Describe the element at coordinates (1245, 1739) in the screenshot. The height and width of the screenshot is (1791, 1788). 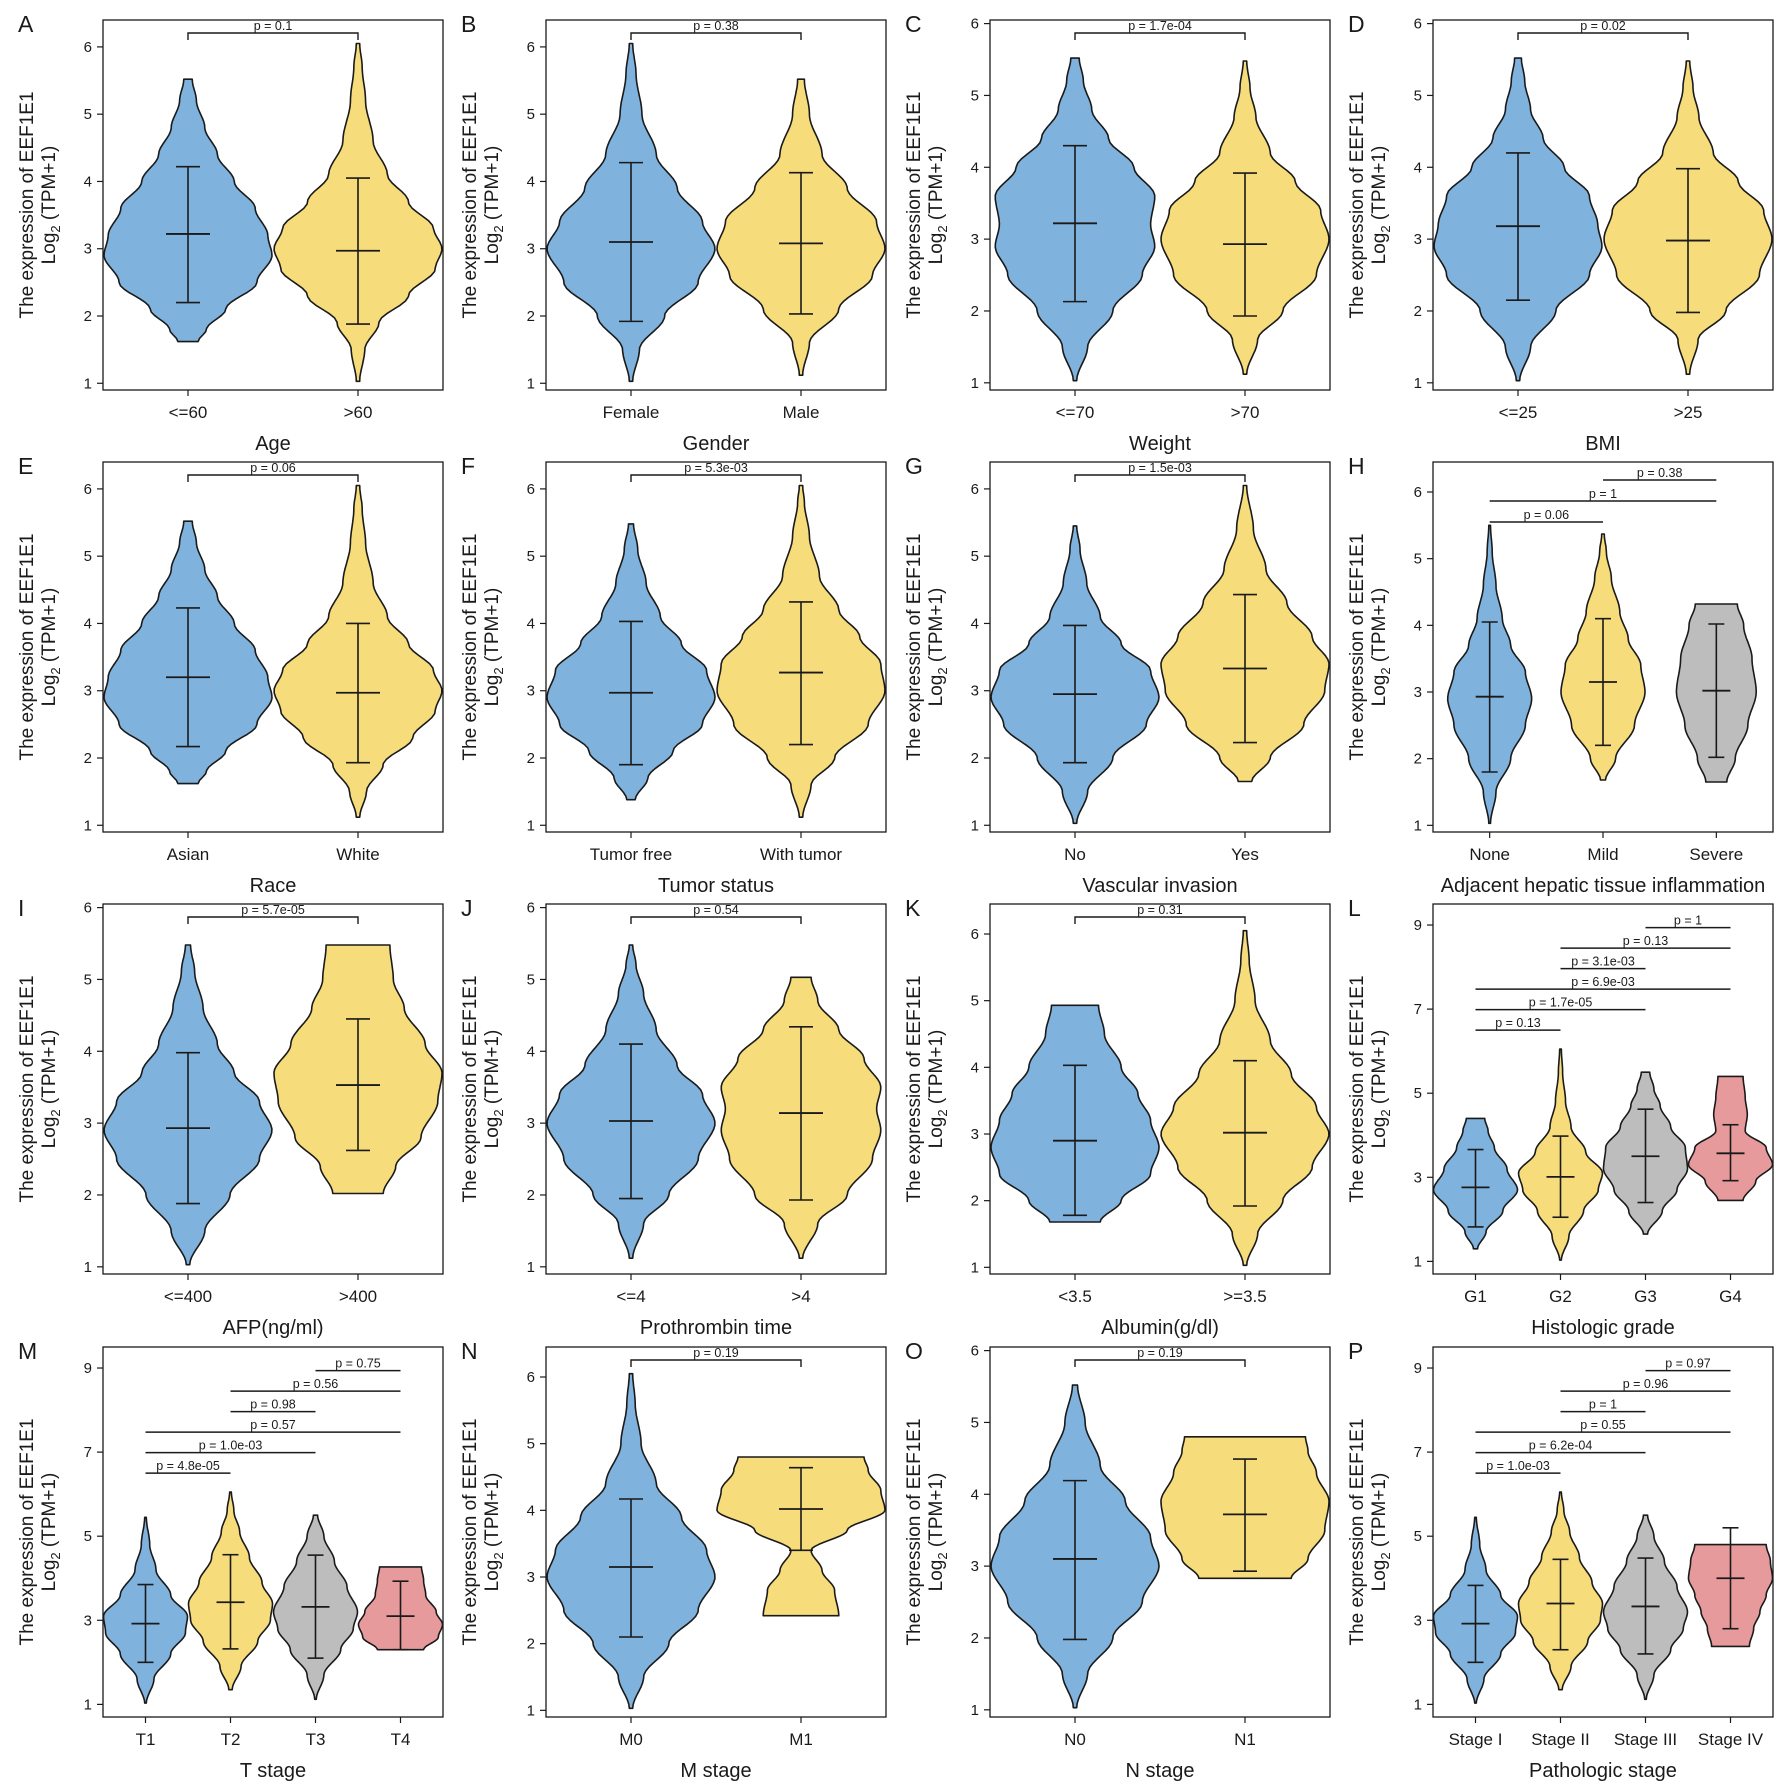
I see `x-tick-label: N1` at that location.